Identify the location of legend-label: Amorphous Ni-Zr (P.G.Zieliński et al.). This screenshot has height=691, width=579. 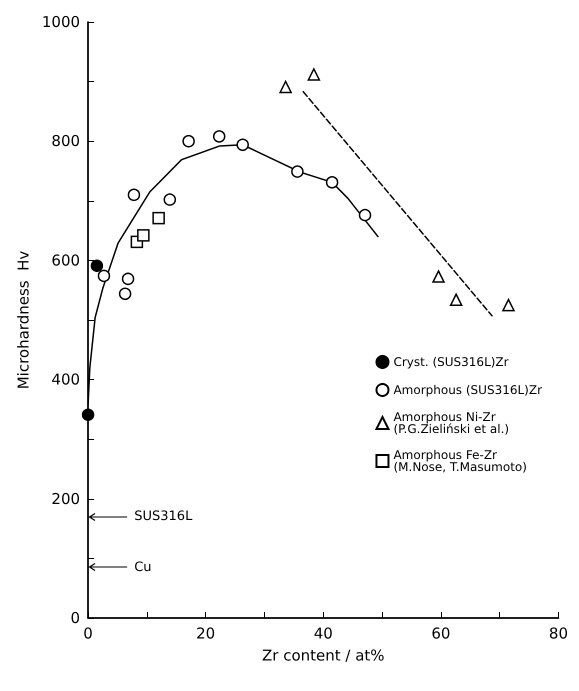
(451, 423).